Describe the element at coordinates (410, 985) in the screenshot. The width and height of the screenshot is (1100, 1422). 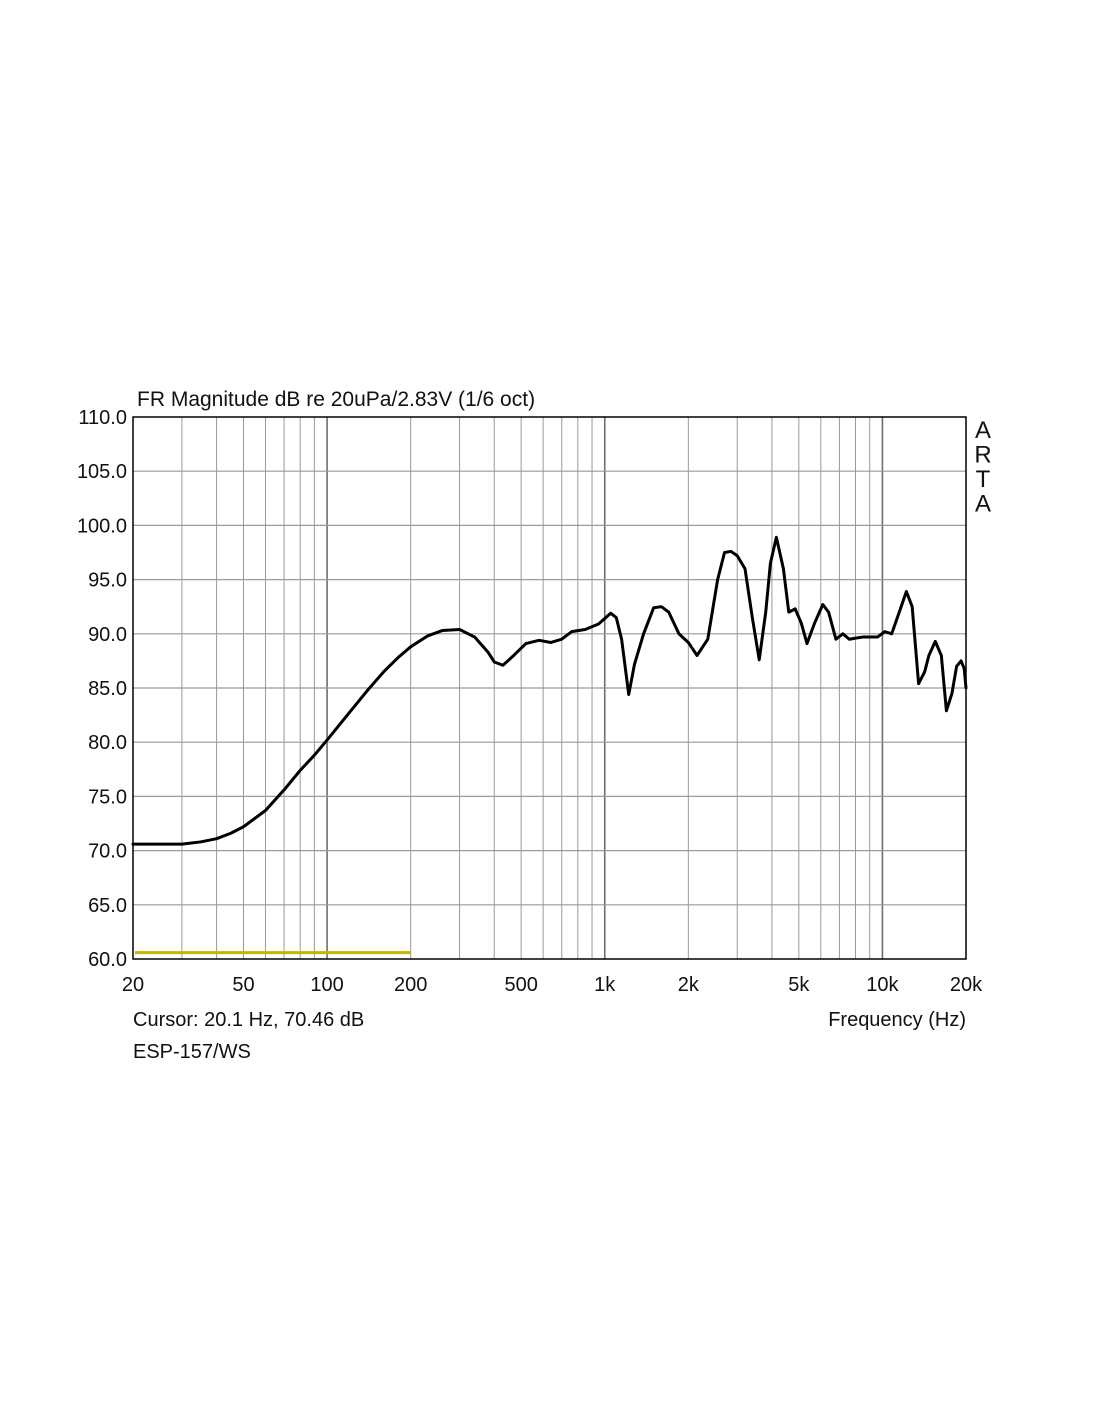
I see `x-tick-label: 200` at that location.